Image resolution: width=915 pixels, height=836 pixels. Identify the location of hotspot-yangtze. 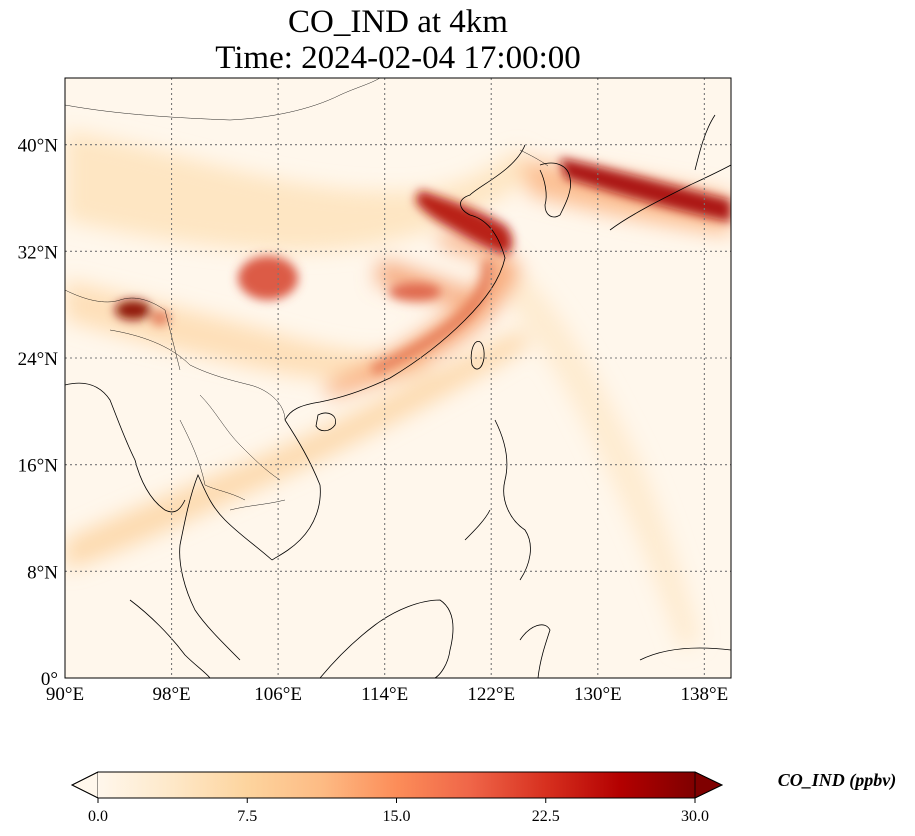
(415, 292).